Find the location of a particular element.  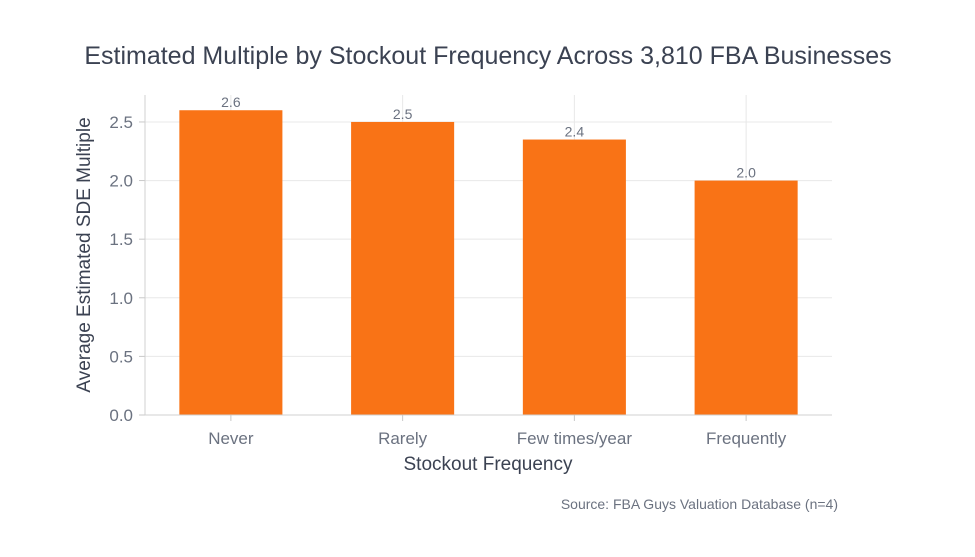

bar-value-label: 2.6 is located at coordinates (231, 102).